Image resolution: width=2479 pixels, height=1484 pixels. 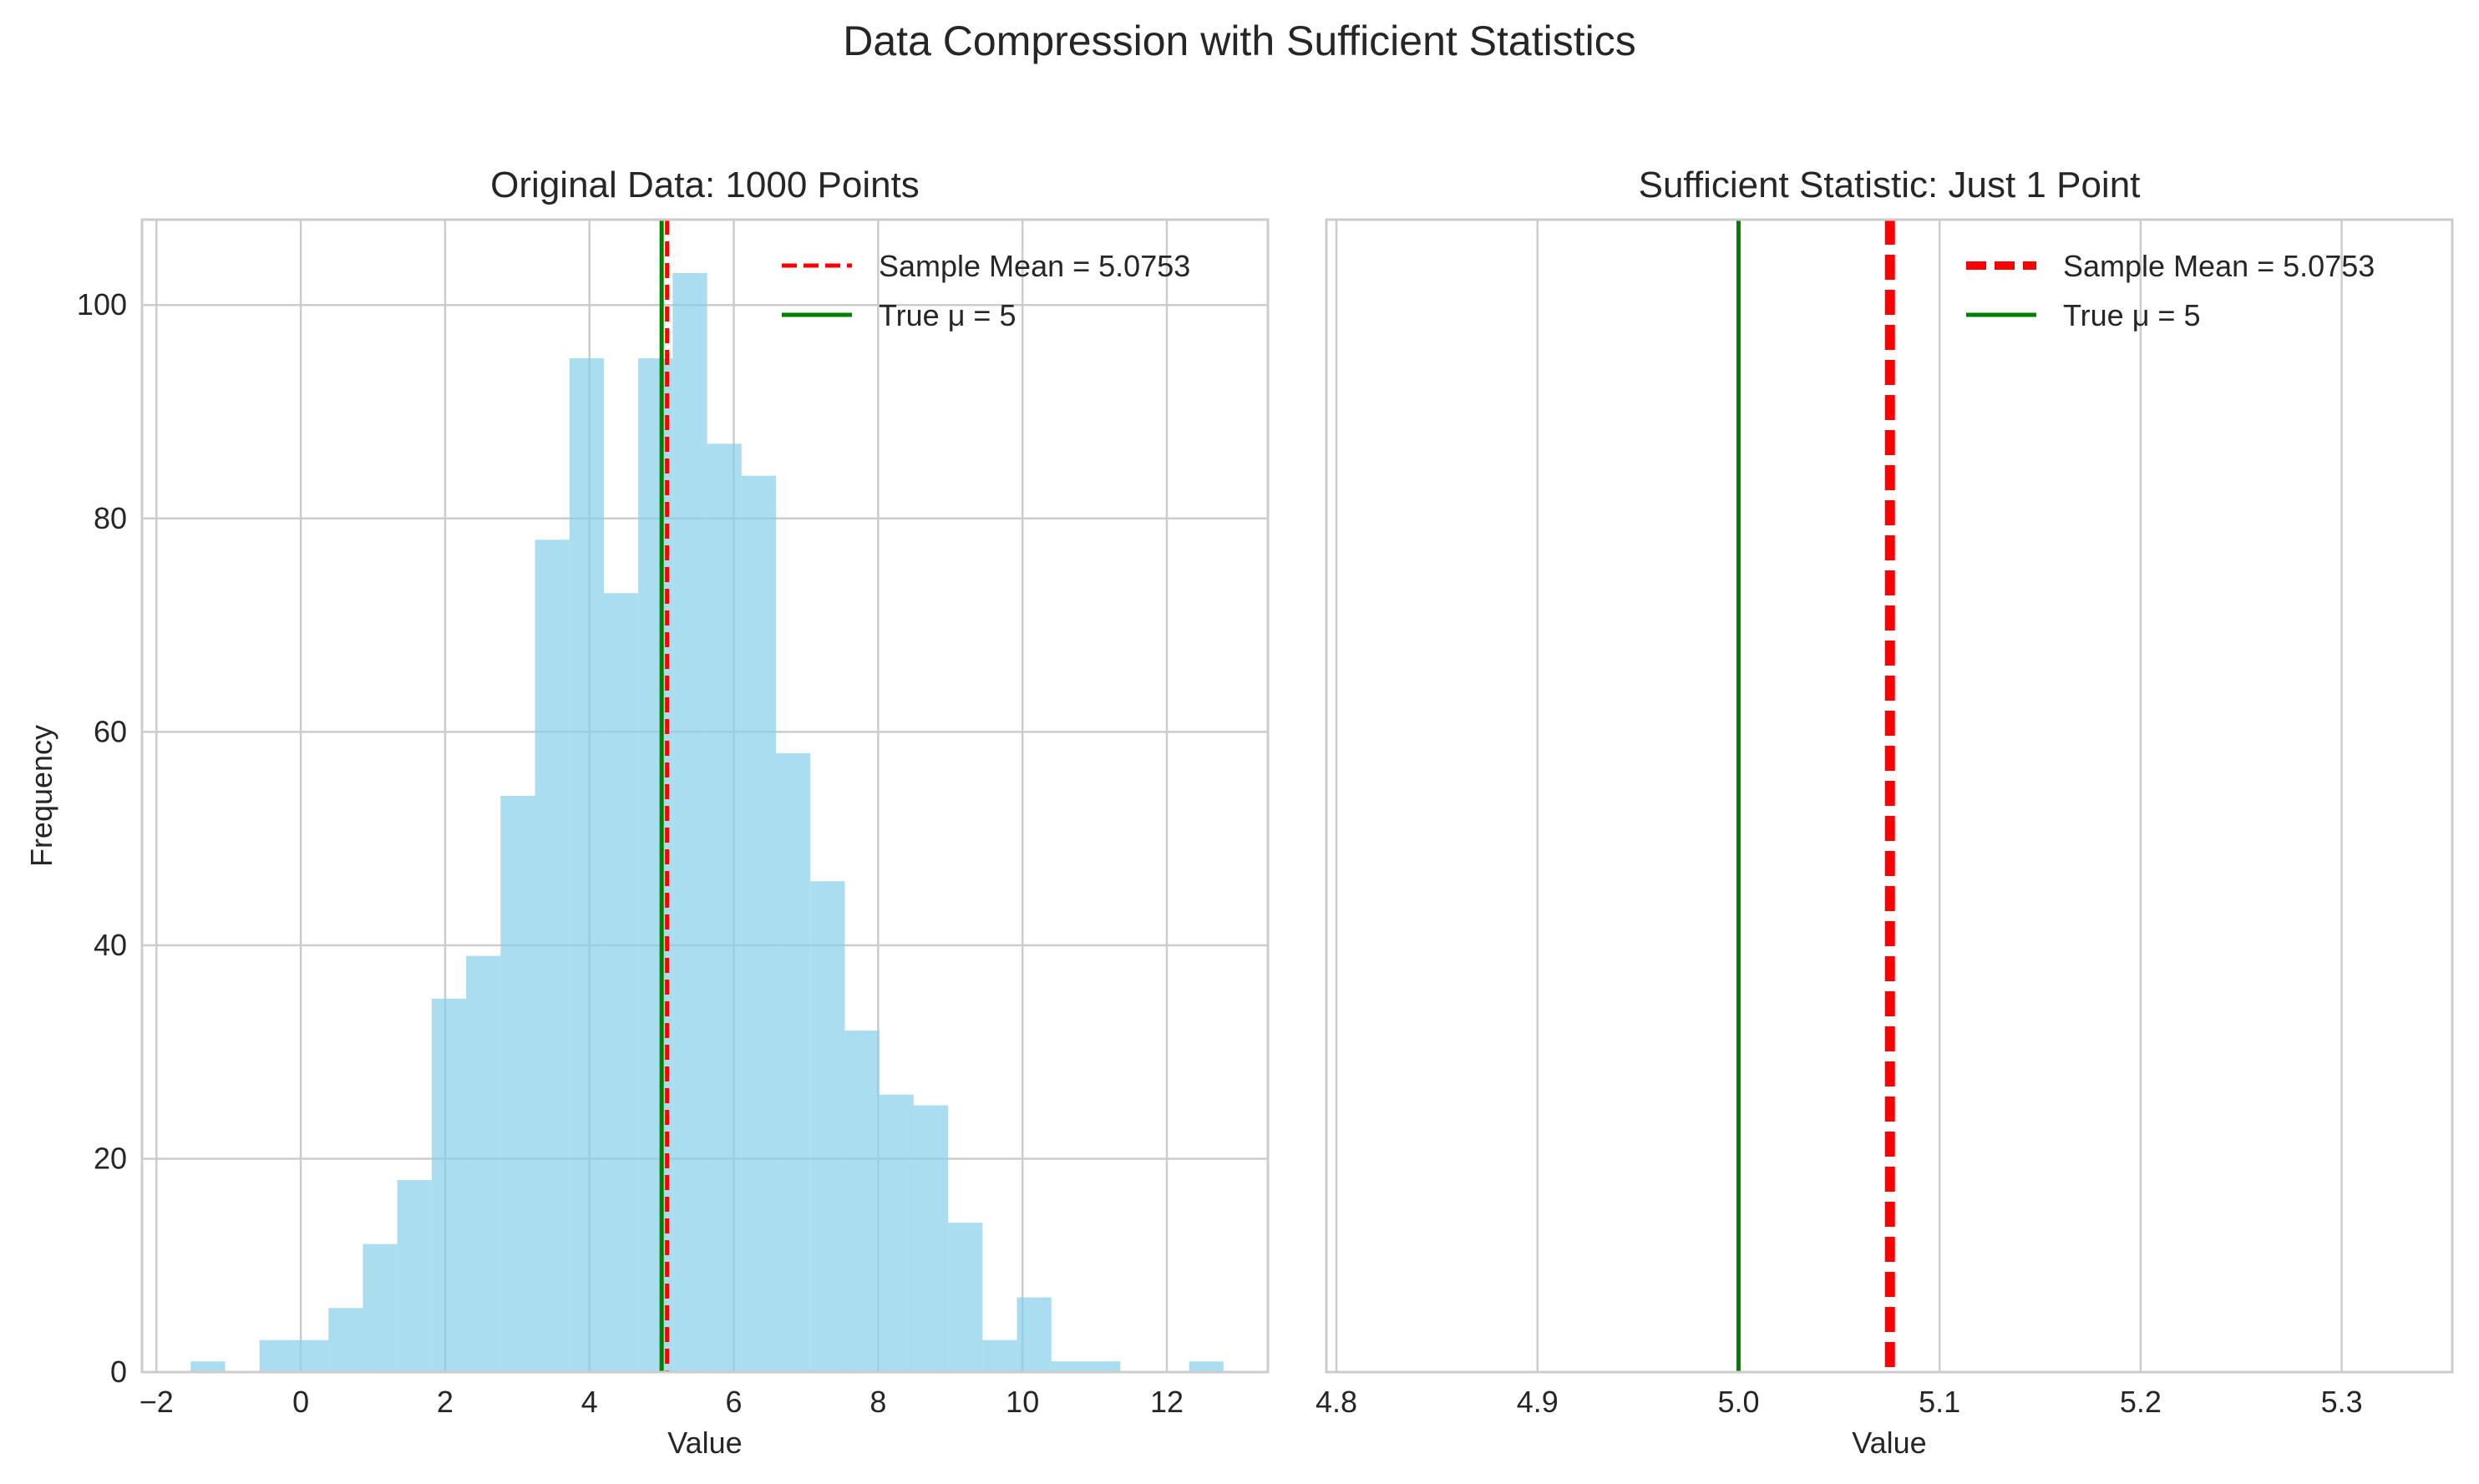 I want to click on y-tick-label: 80, so click(x=110, y=518).